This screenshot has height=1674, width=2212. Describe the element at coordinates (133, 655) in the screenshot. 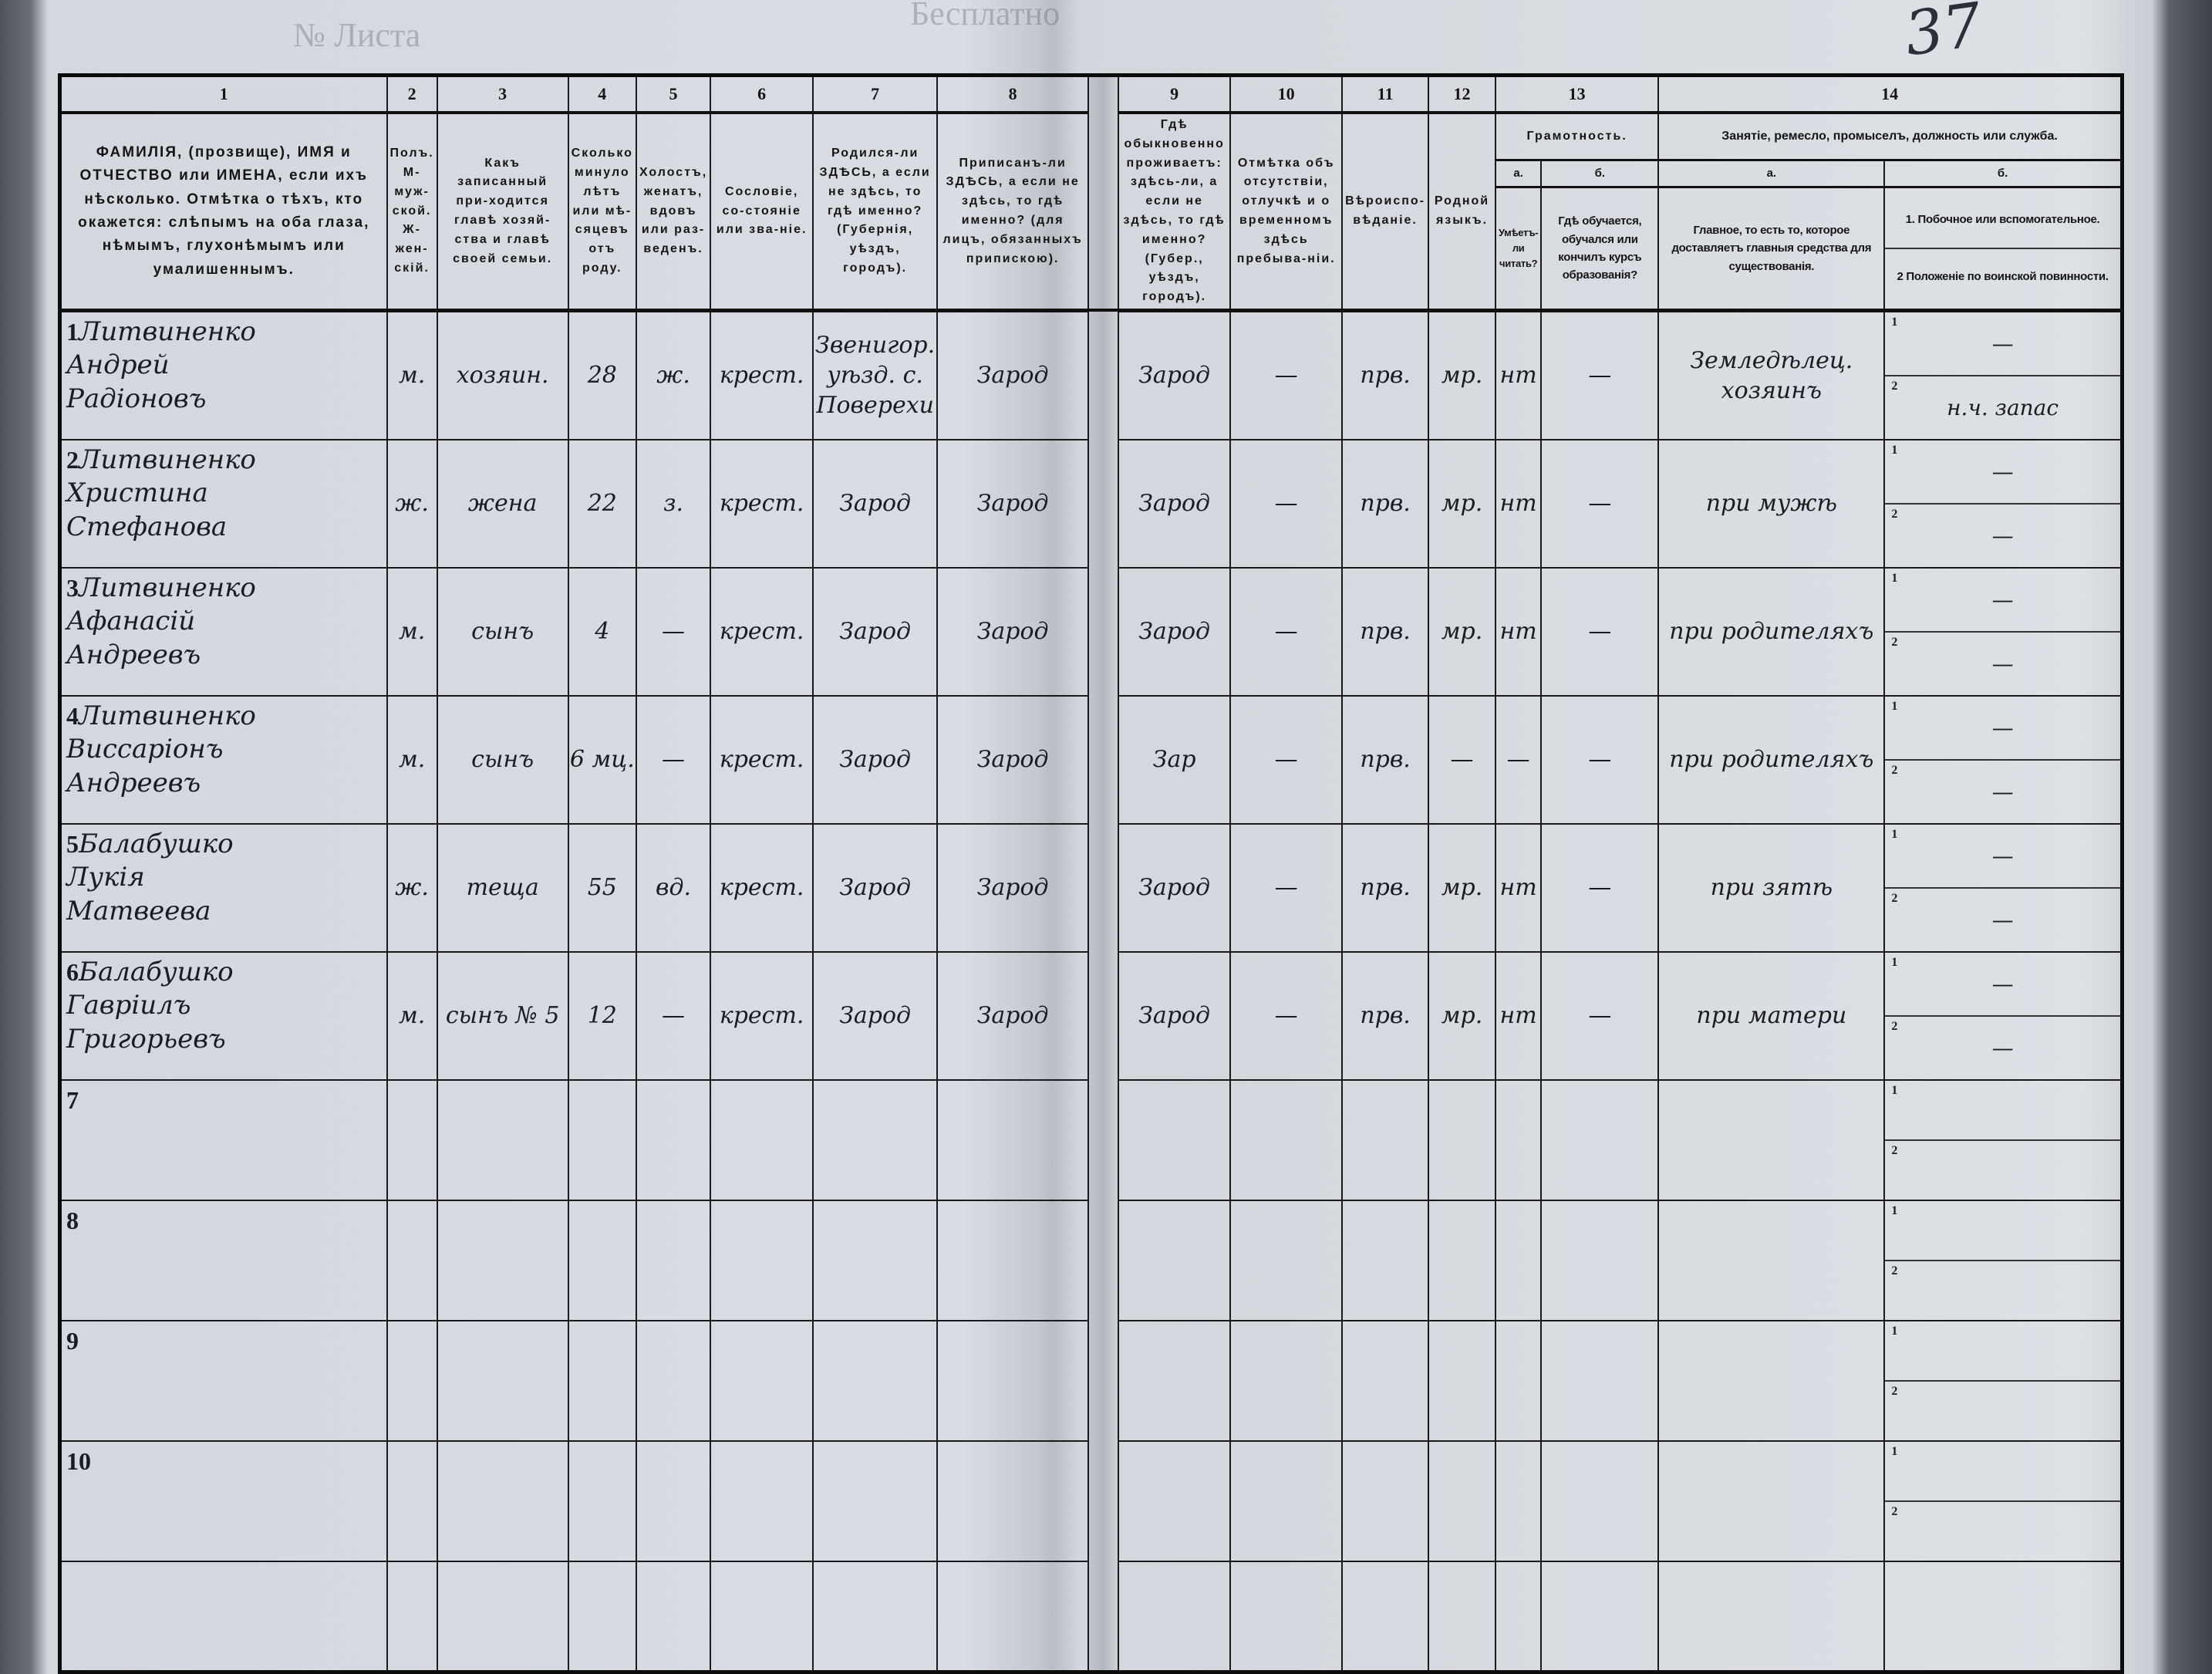

I see `patronymic: Андреевъ` at that location.